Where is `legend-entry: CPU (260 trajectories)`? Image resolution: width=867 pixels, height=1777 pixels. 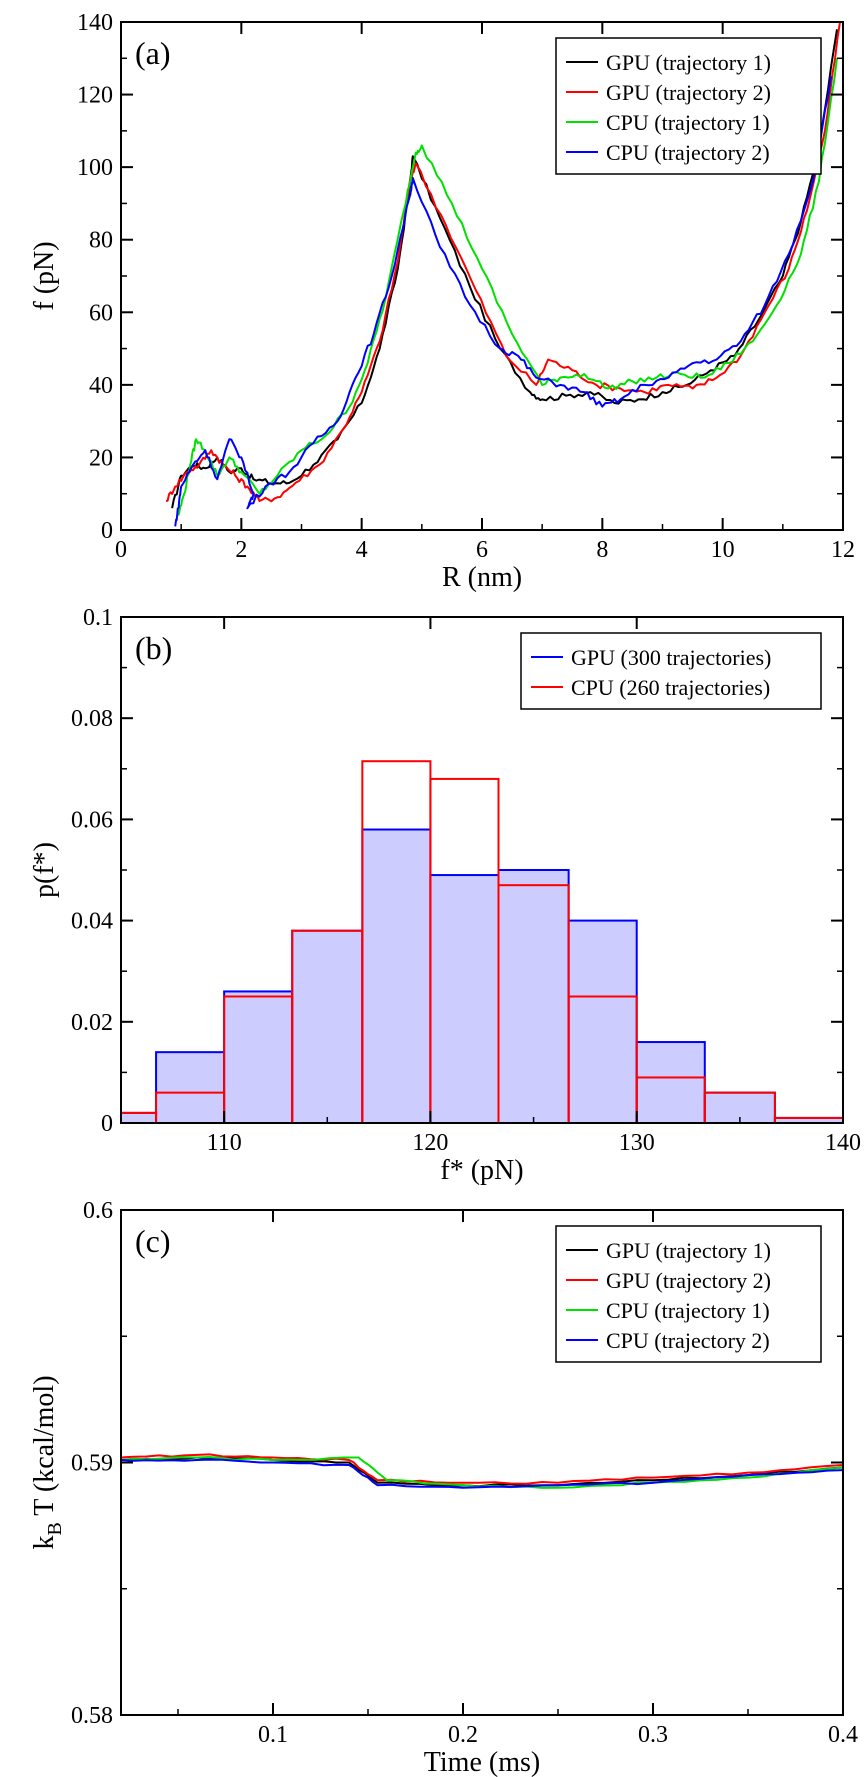 legend-entry: CPU (260 trajectories) is located at coordinates (670, 687).